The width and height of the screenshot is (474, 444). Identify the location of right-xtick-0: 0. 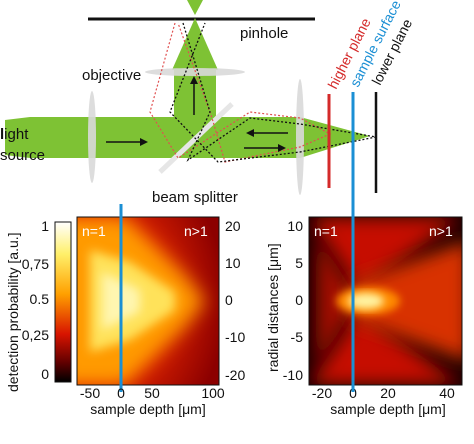
(353, 393).